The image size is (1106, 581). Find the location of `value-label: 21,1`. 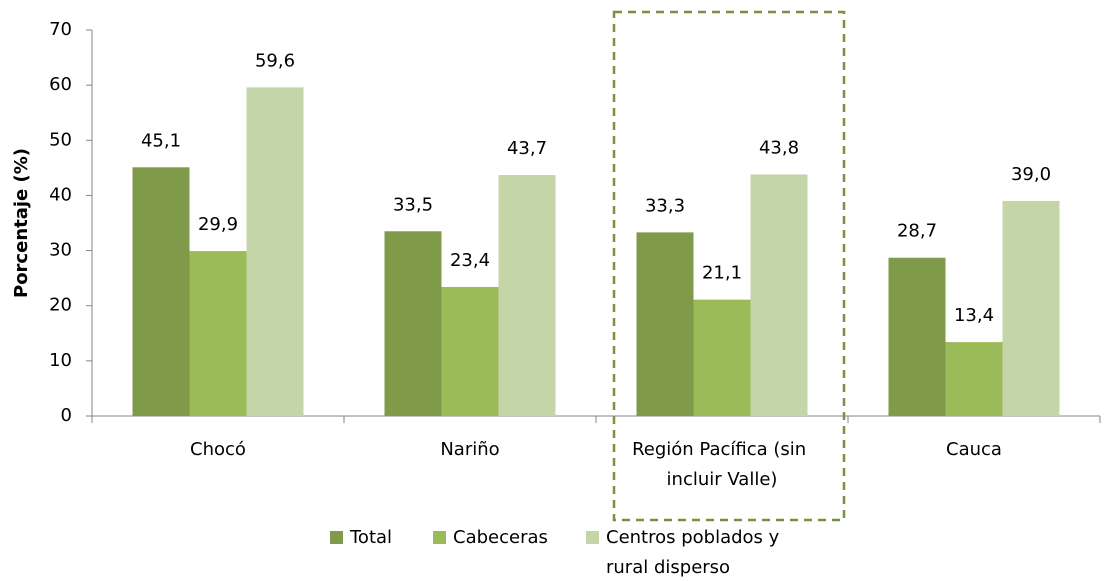

value-label: 21,1 is located at coordinates (722, 273).